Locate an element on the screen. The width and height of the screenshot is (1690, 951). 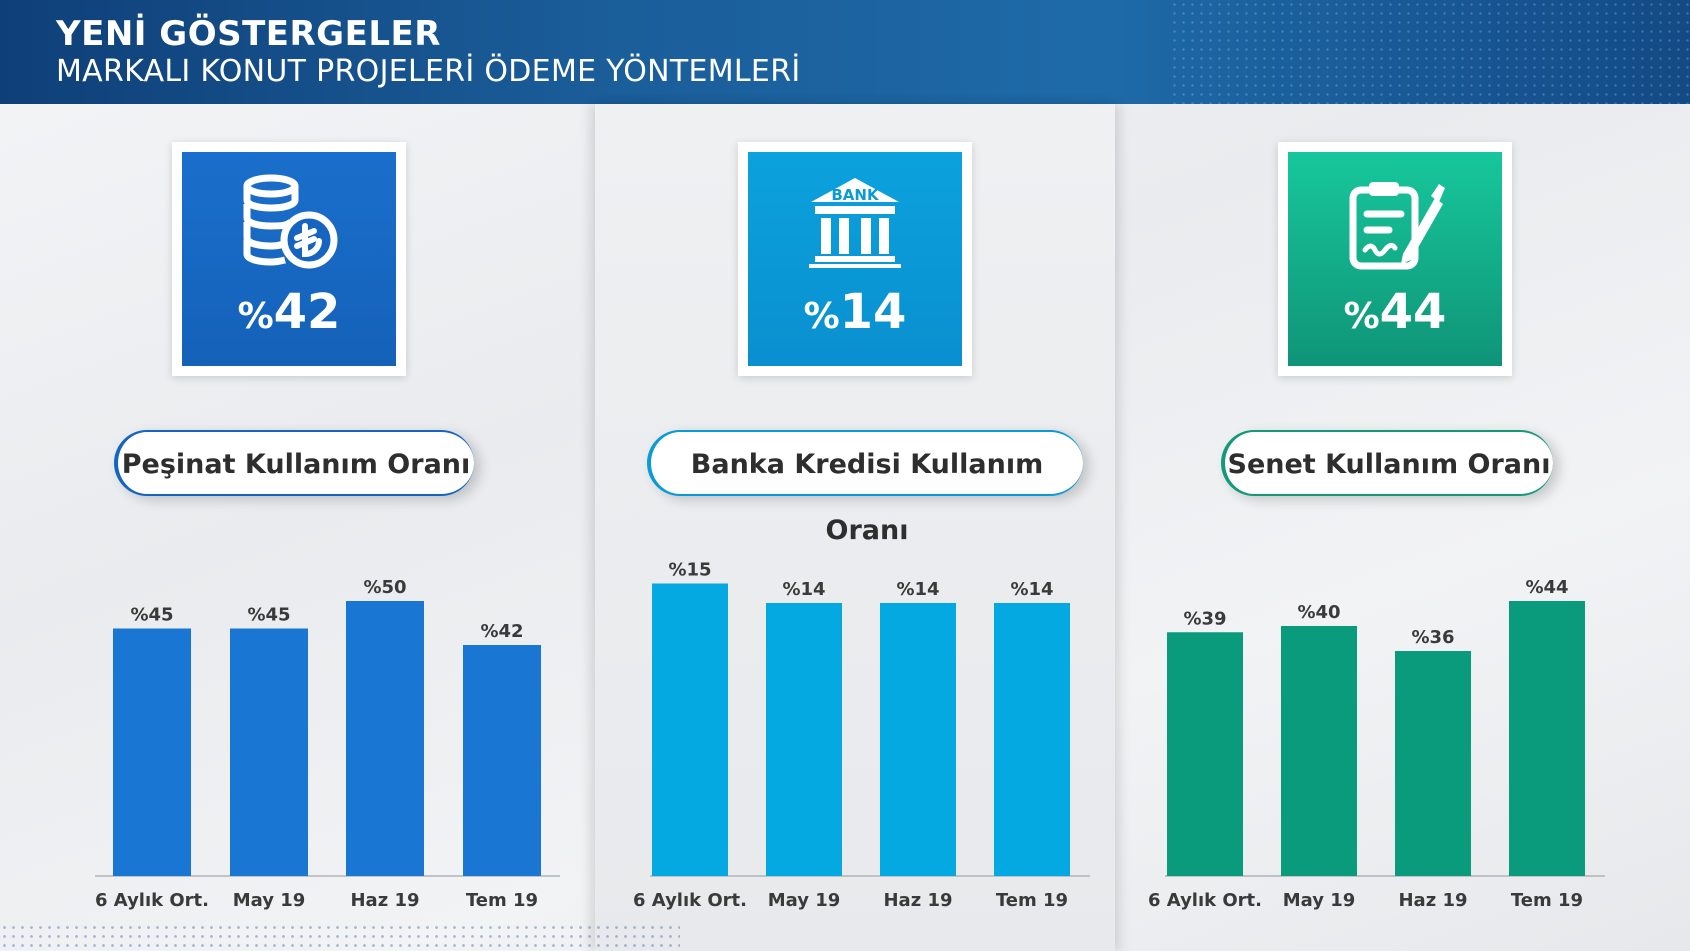
card-frame-promissory-note: %44 is located at coordinates (1395, 259).